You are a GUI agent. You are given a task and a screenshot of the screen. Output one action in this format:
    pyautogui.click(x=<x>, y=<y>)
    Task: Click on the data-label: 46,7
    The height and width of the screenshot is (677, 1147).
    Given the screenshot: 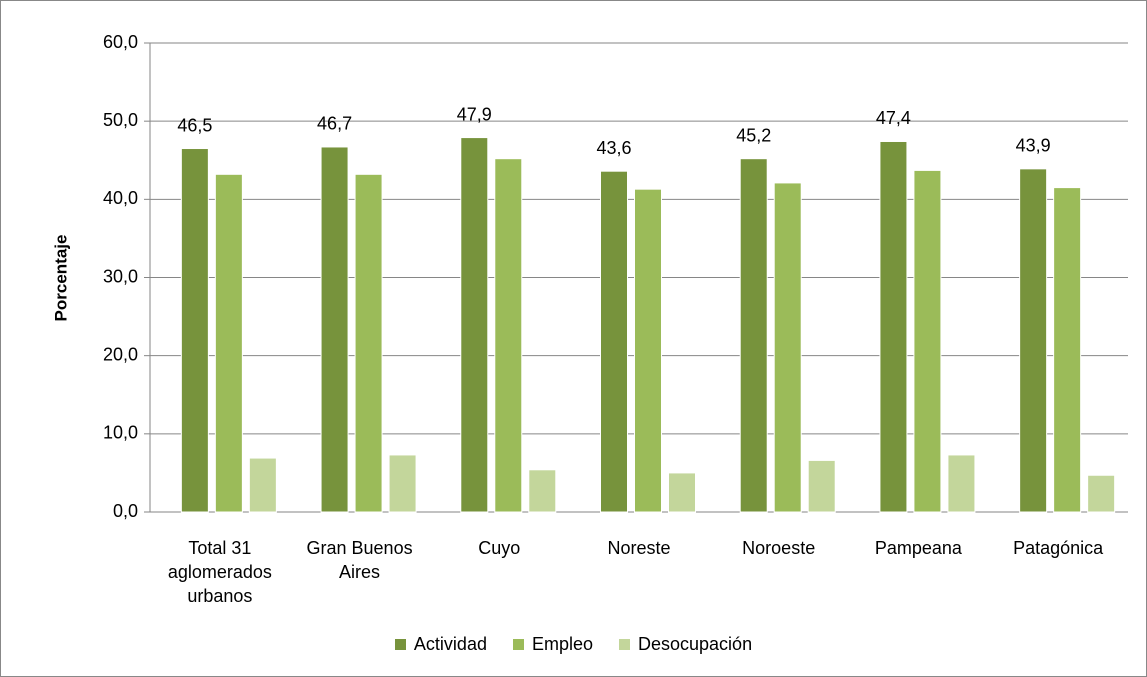 What is the action you would take?
    pyautogui.click(x=334, y=124)
    